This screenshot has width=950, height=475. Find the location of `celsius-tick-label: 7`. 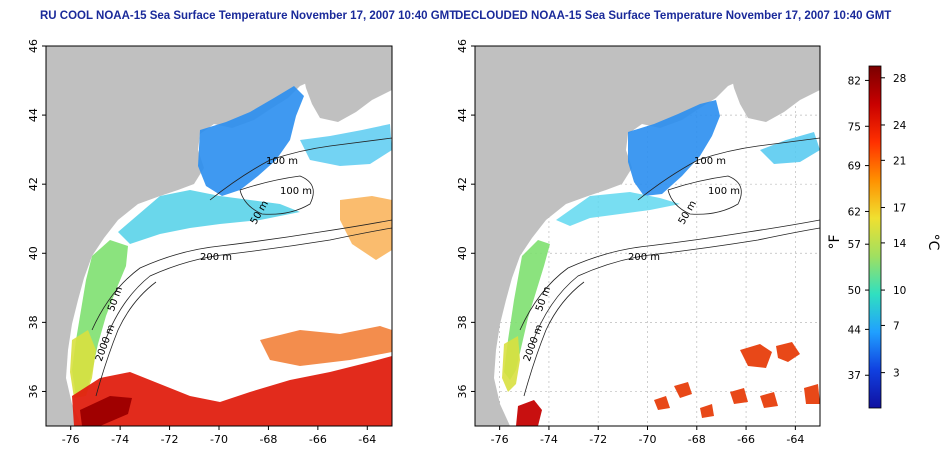

celsius-tick-label: 7 is located at coordinates (896, 326).